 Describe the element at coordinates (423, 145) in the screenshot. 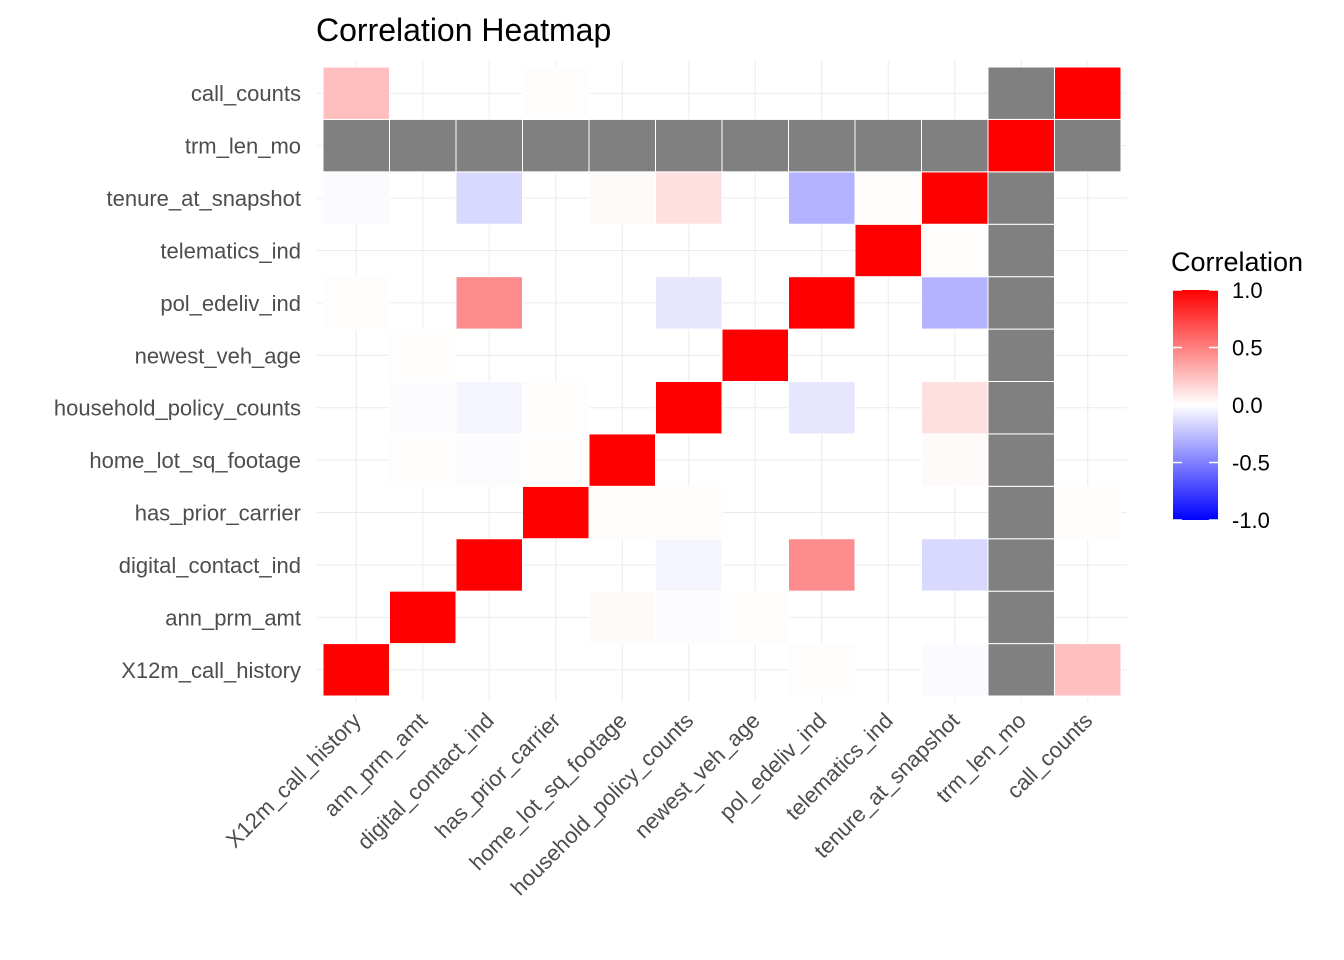

I see `heatmap-cell-ann-prm-amt-trm-len-mo` at that location.